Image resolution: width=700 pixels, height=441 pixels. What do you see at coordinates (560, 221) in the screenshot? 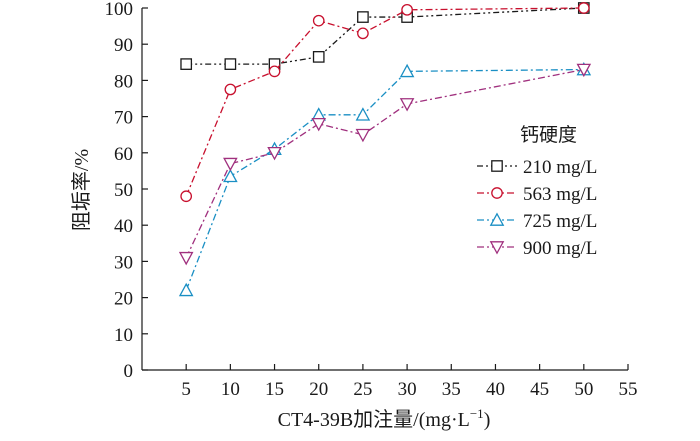
I see `legend-label: 725 mg/L` at bounding box center [560, 221].